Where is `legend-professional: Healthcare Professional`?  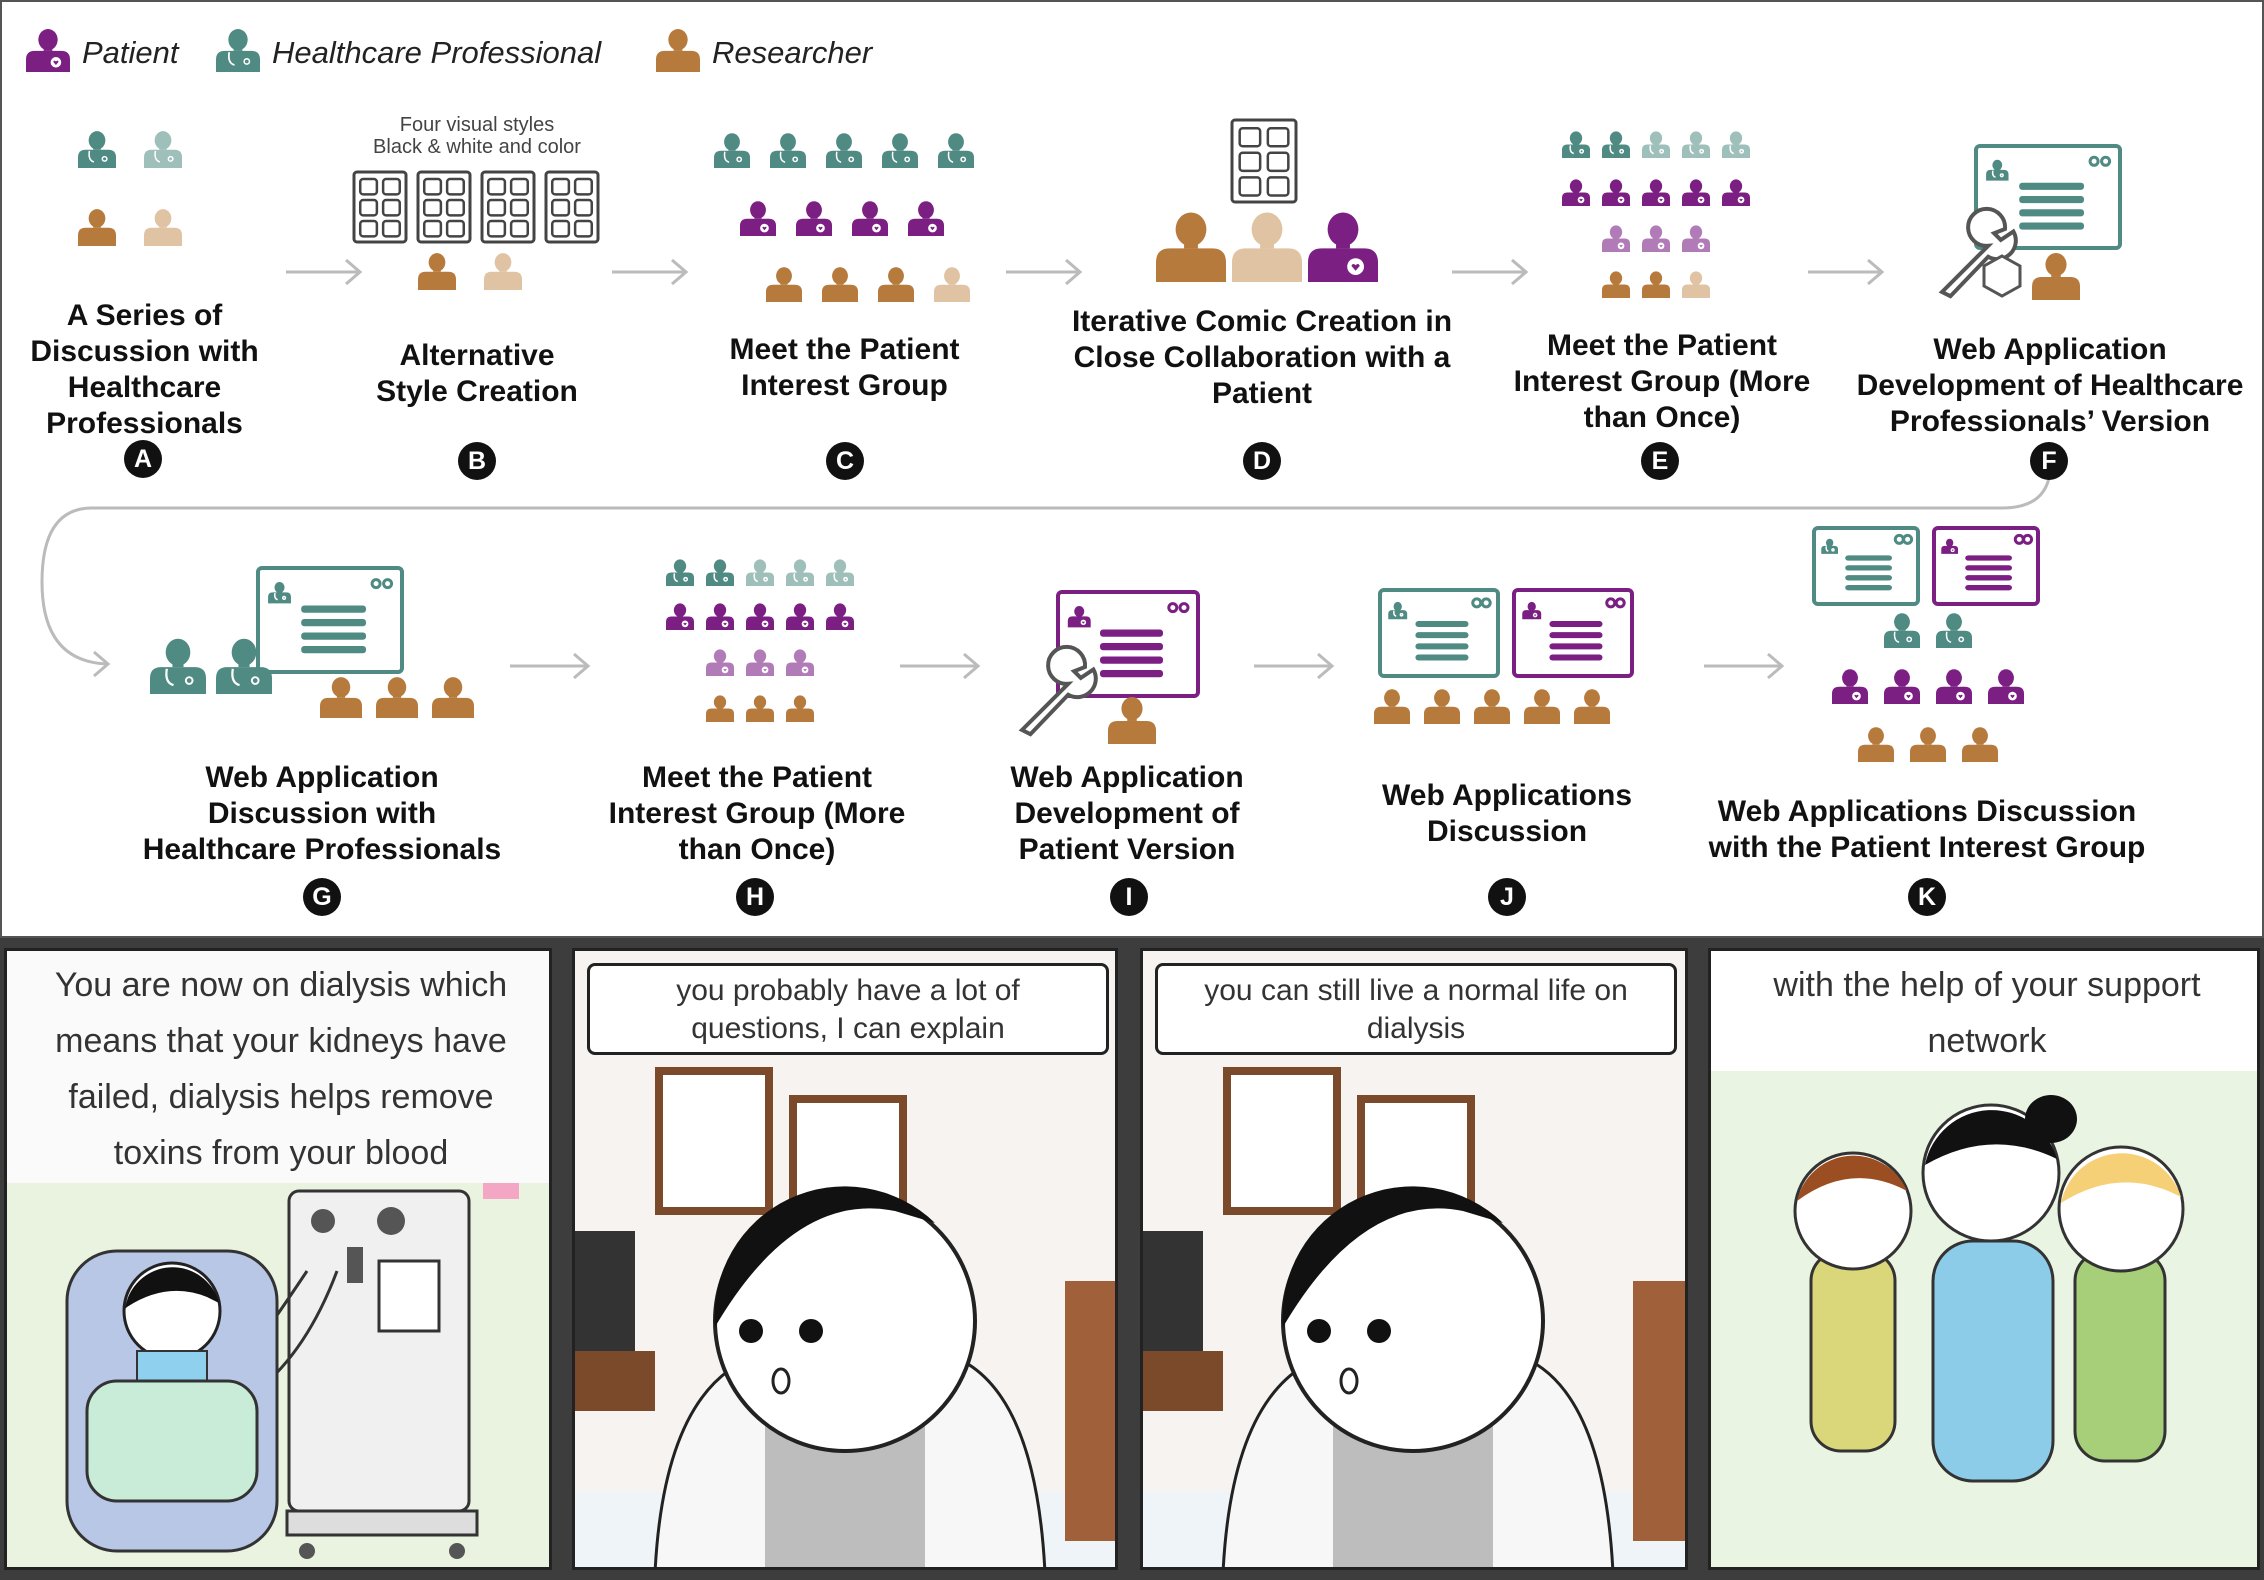 legend-professional: Healthcare Professional is located at coordinates (407, 53).